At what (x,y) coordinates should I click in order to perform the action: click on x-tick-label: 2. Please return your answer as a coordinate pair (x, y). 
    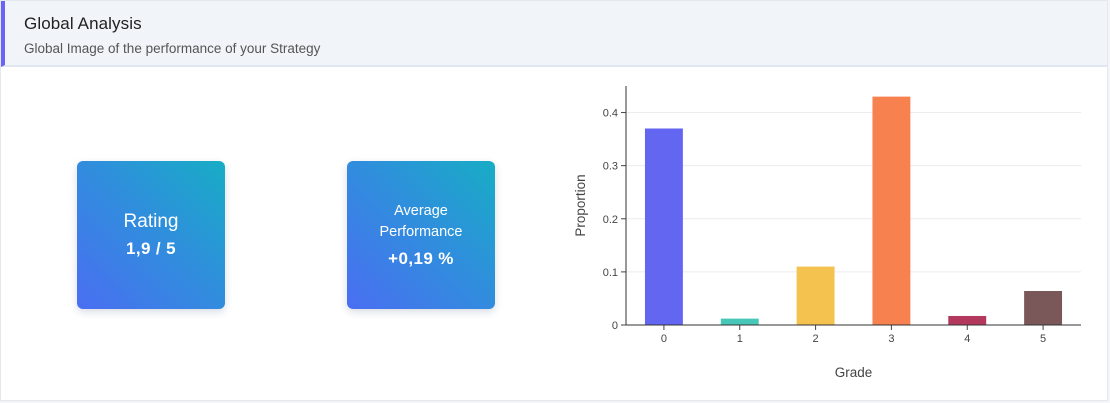
    Looking at the image, I should click on (816, 339).